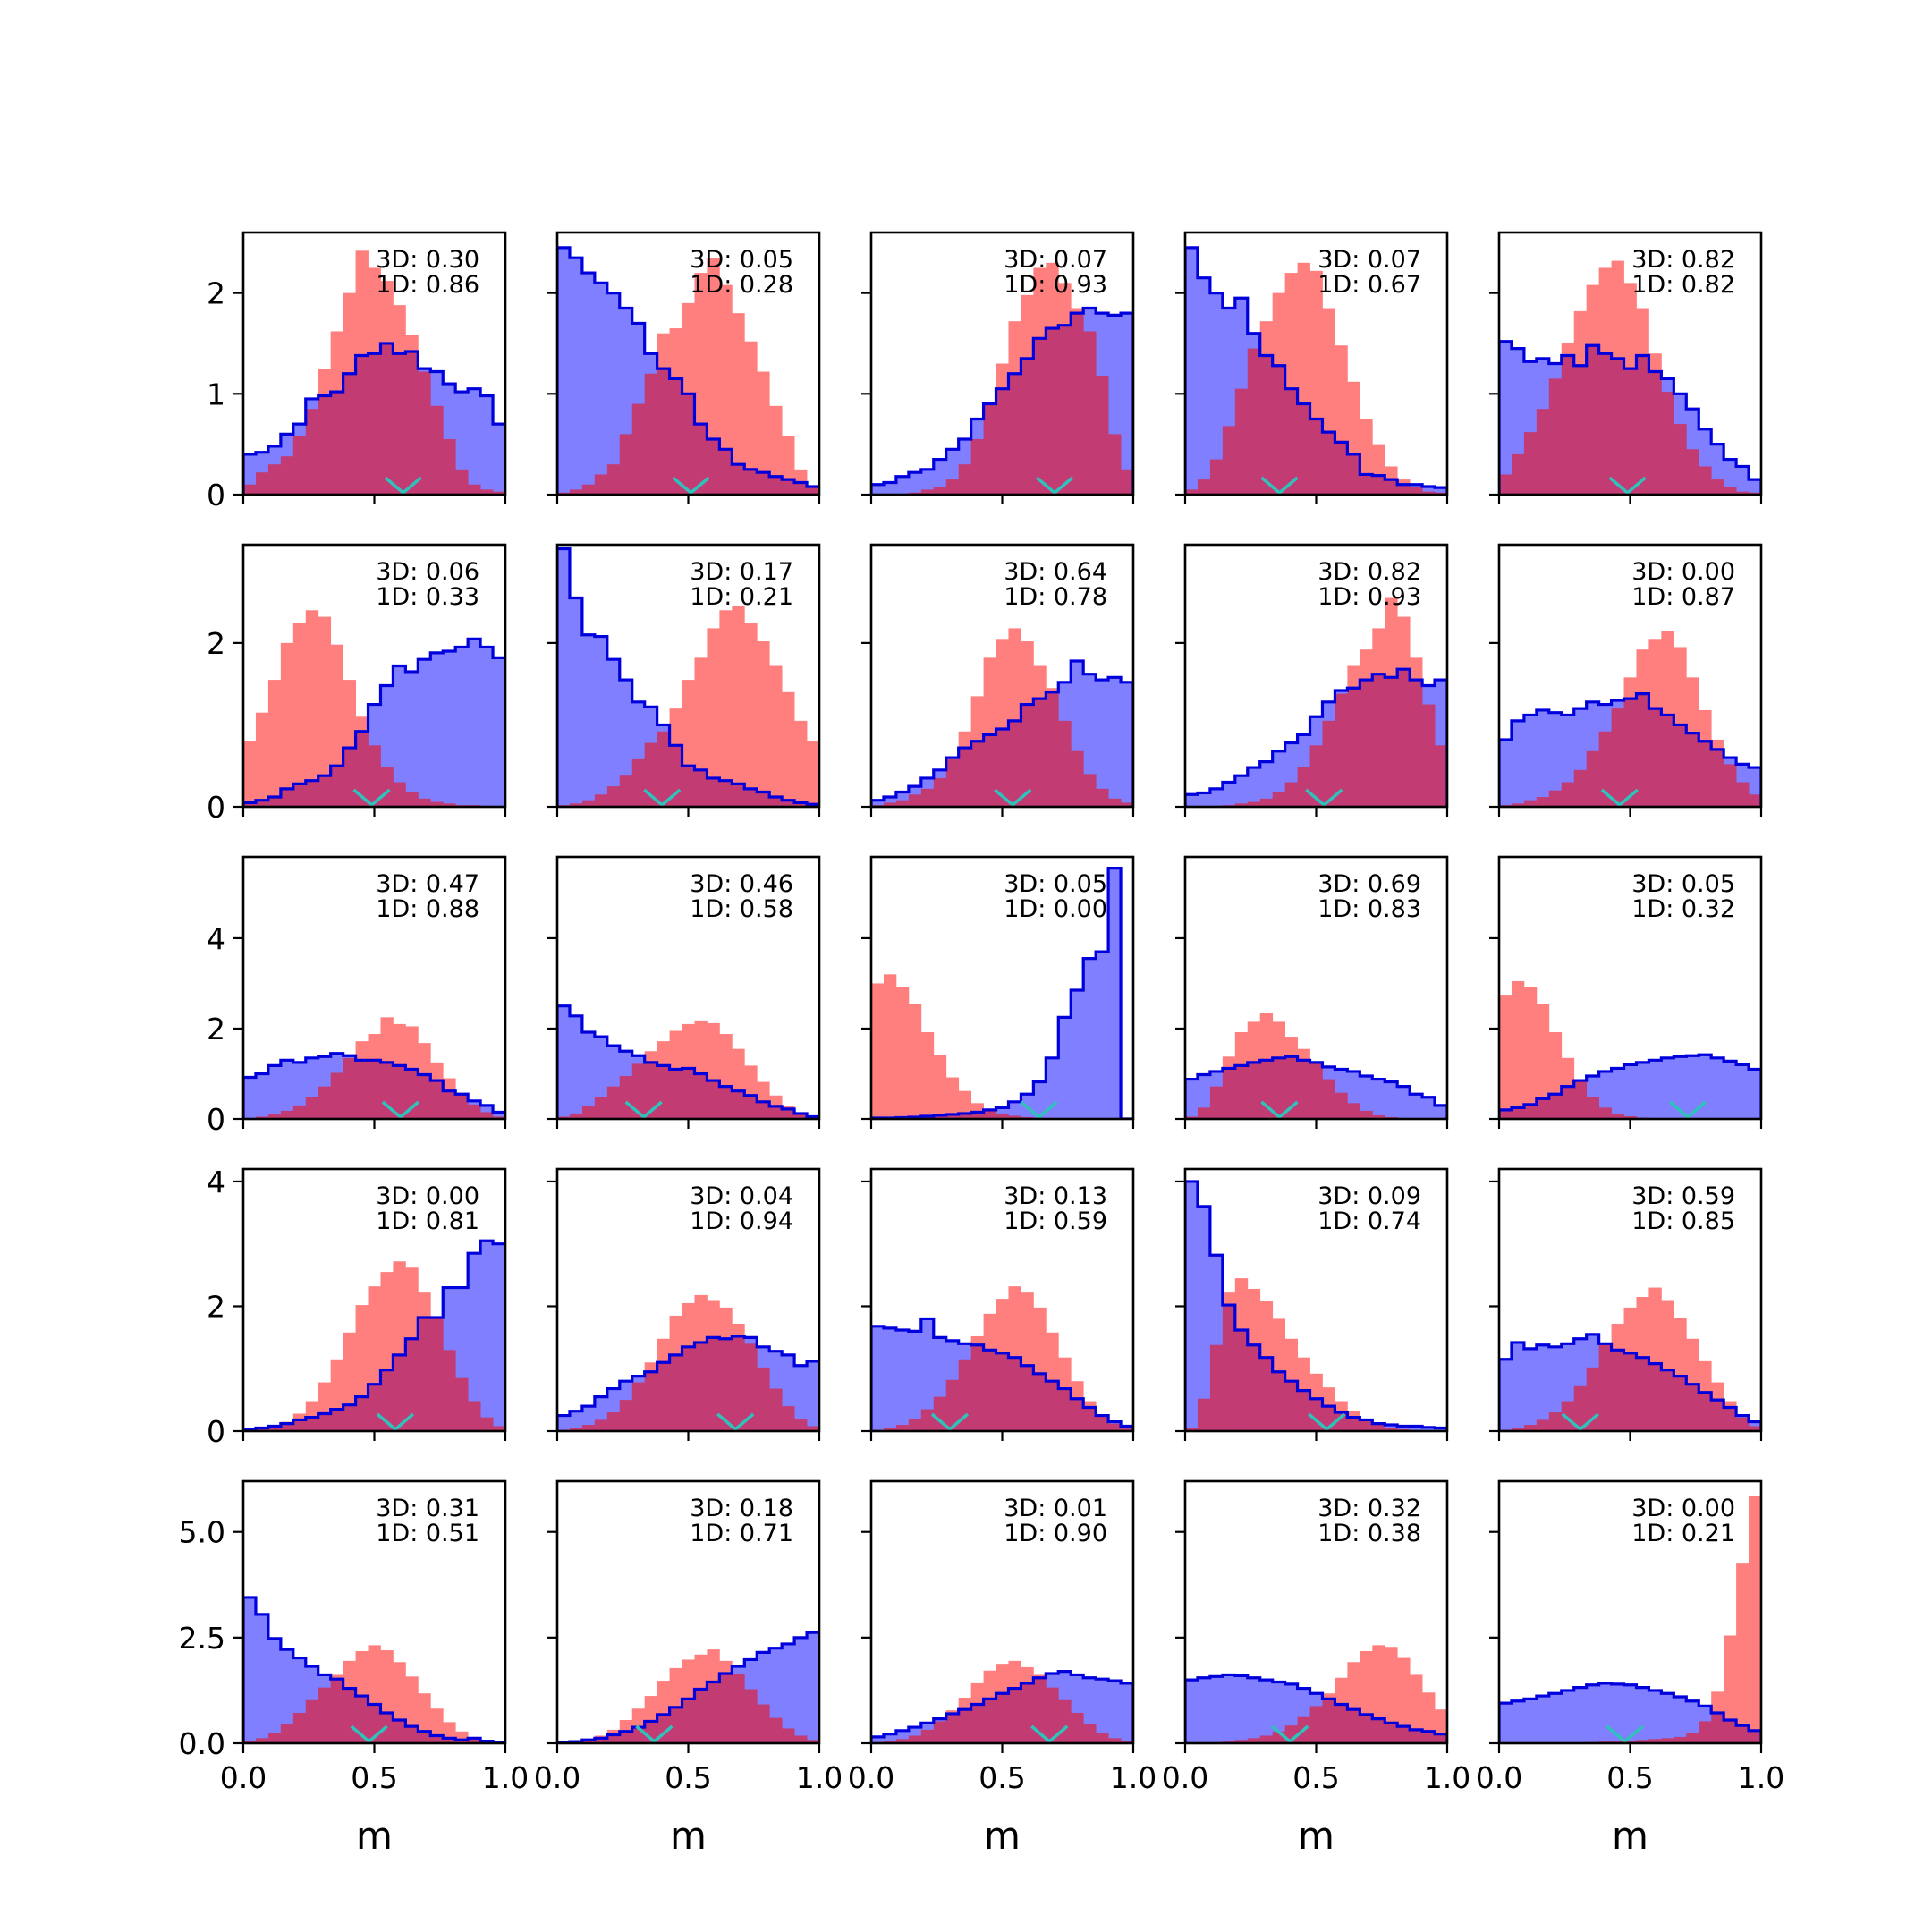 The width and height of the screenshot is (1932, 1932). What do you see at coordinates (1055, 260) in the screenshot?
I see `panel-annotation-line: 3D: 0.07` at bounding box center [1055, 260].